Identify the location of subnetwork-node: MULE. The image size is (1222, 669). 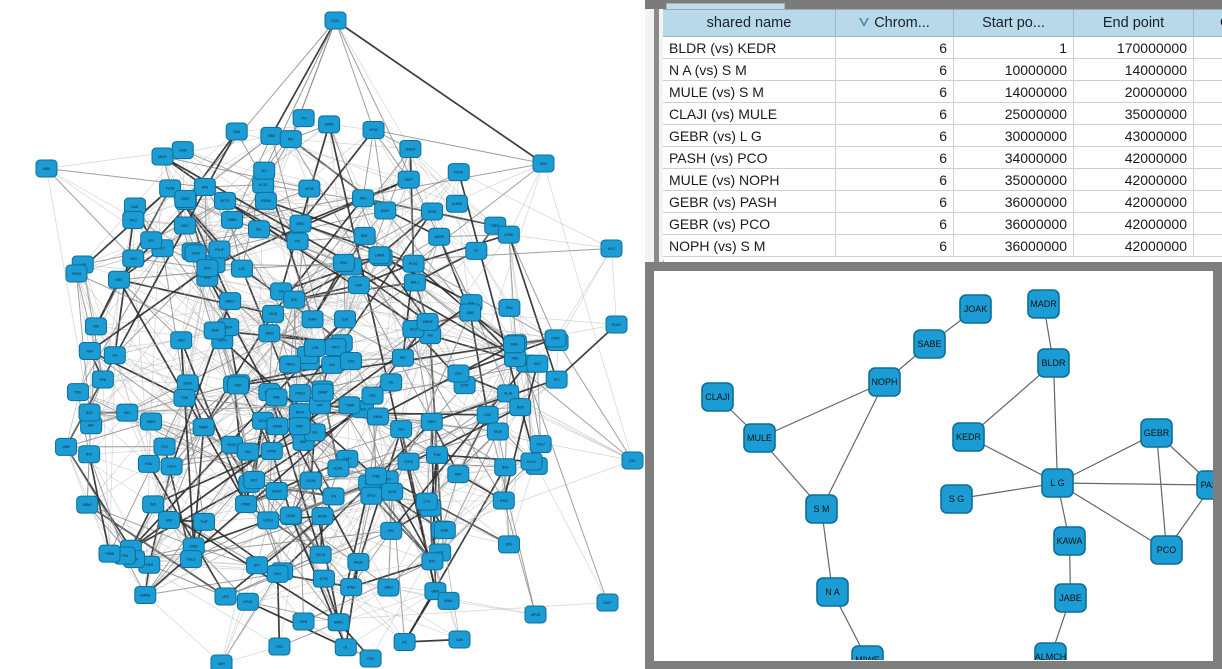
(759, 438).